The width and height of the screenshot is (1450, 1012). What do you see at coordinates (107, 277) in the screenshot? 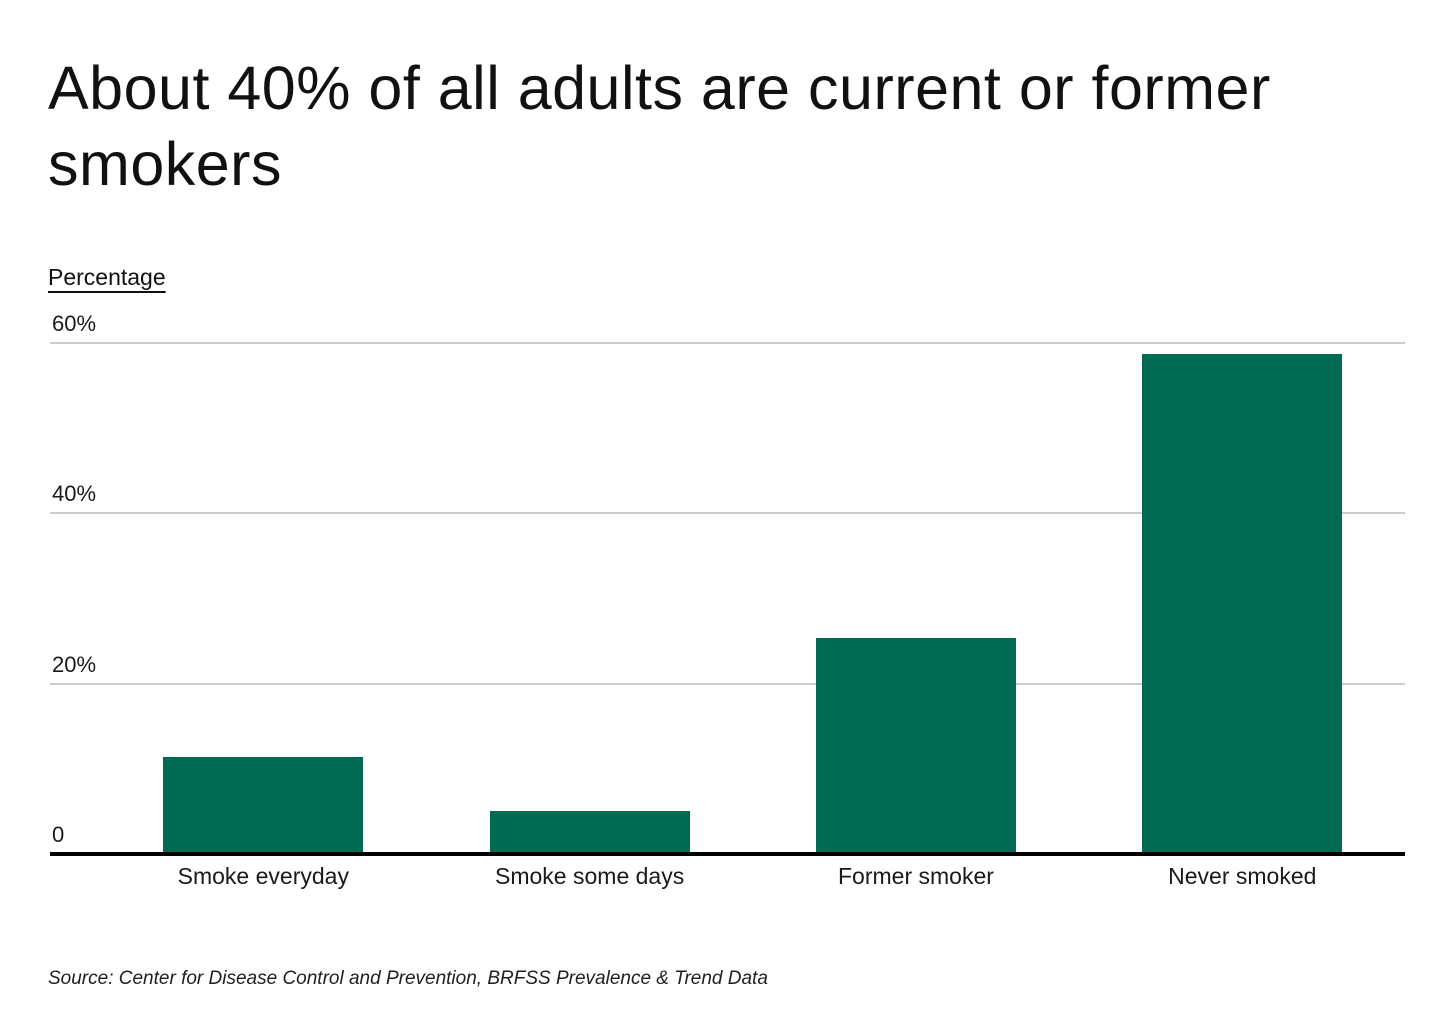
I see `y-axis-title: Percentage` at bounding box center [107, 277].